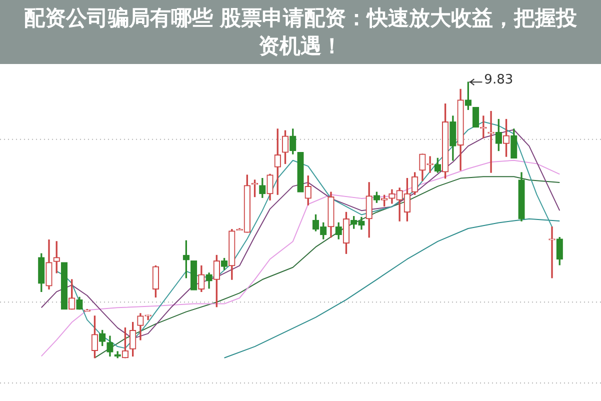 Image resolution: width=601 pixels, height=401 pixels. I want to click on annotation: 9.83, so click(499, 80).